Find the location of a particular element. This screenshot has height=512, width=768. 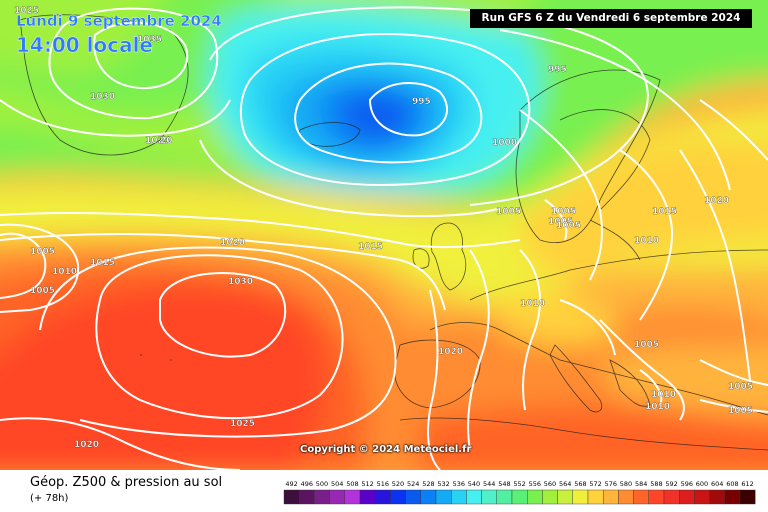

scale-tick-label: 528 is located at coordinates (428, 484).